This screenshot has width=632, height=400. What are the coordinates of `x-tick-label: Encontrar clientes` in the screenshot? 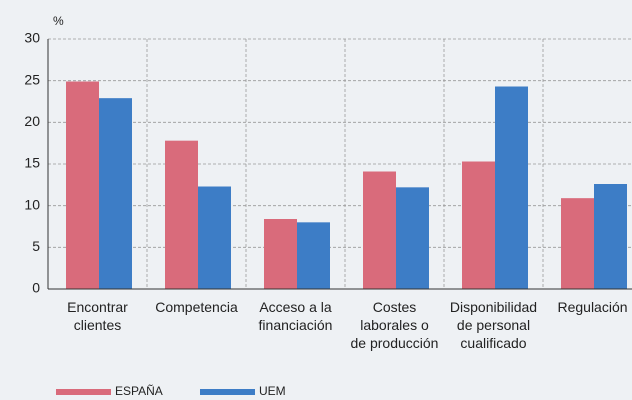 It's located at (97, 316).